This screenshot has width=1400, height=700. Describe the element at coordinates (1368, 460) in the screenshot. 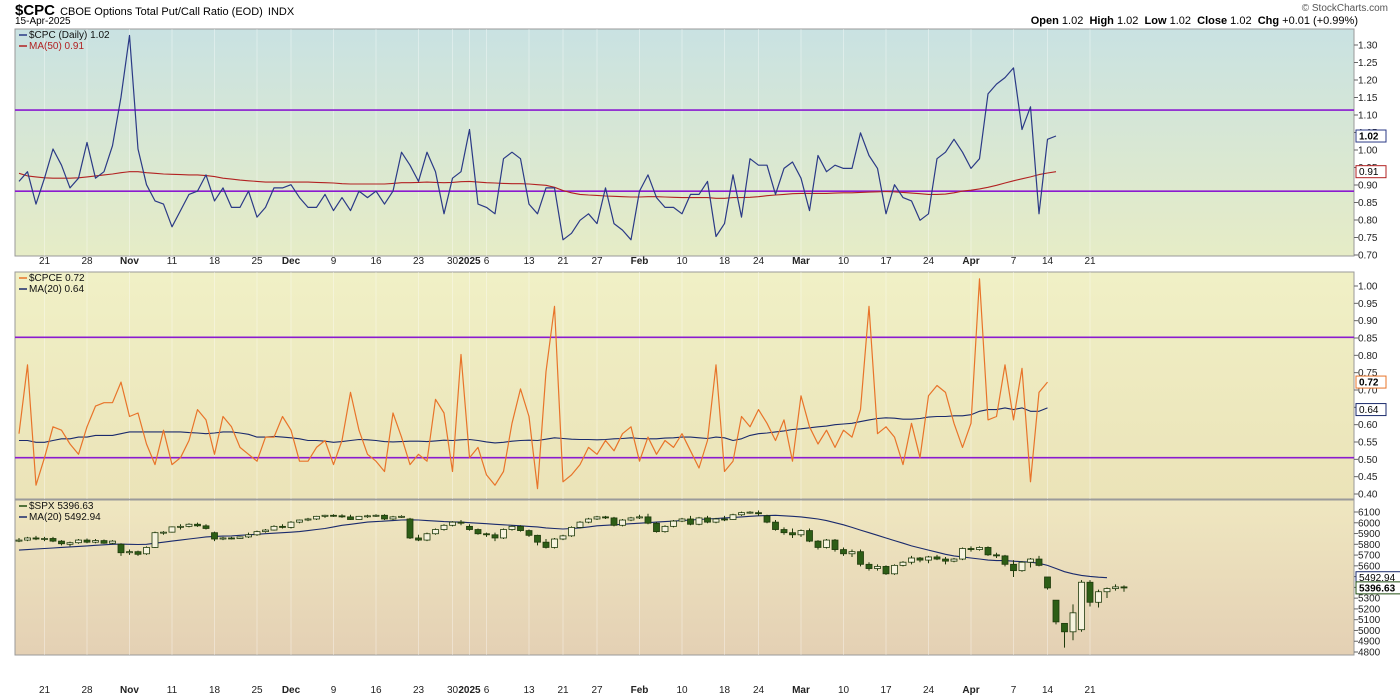

I see `y-tick-label: 0.50` at that location.